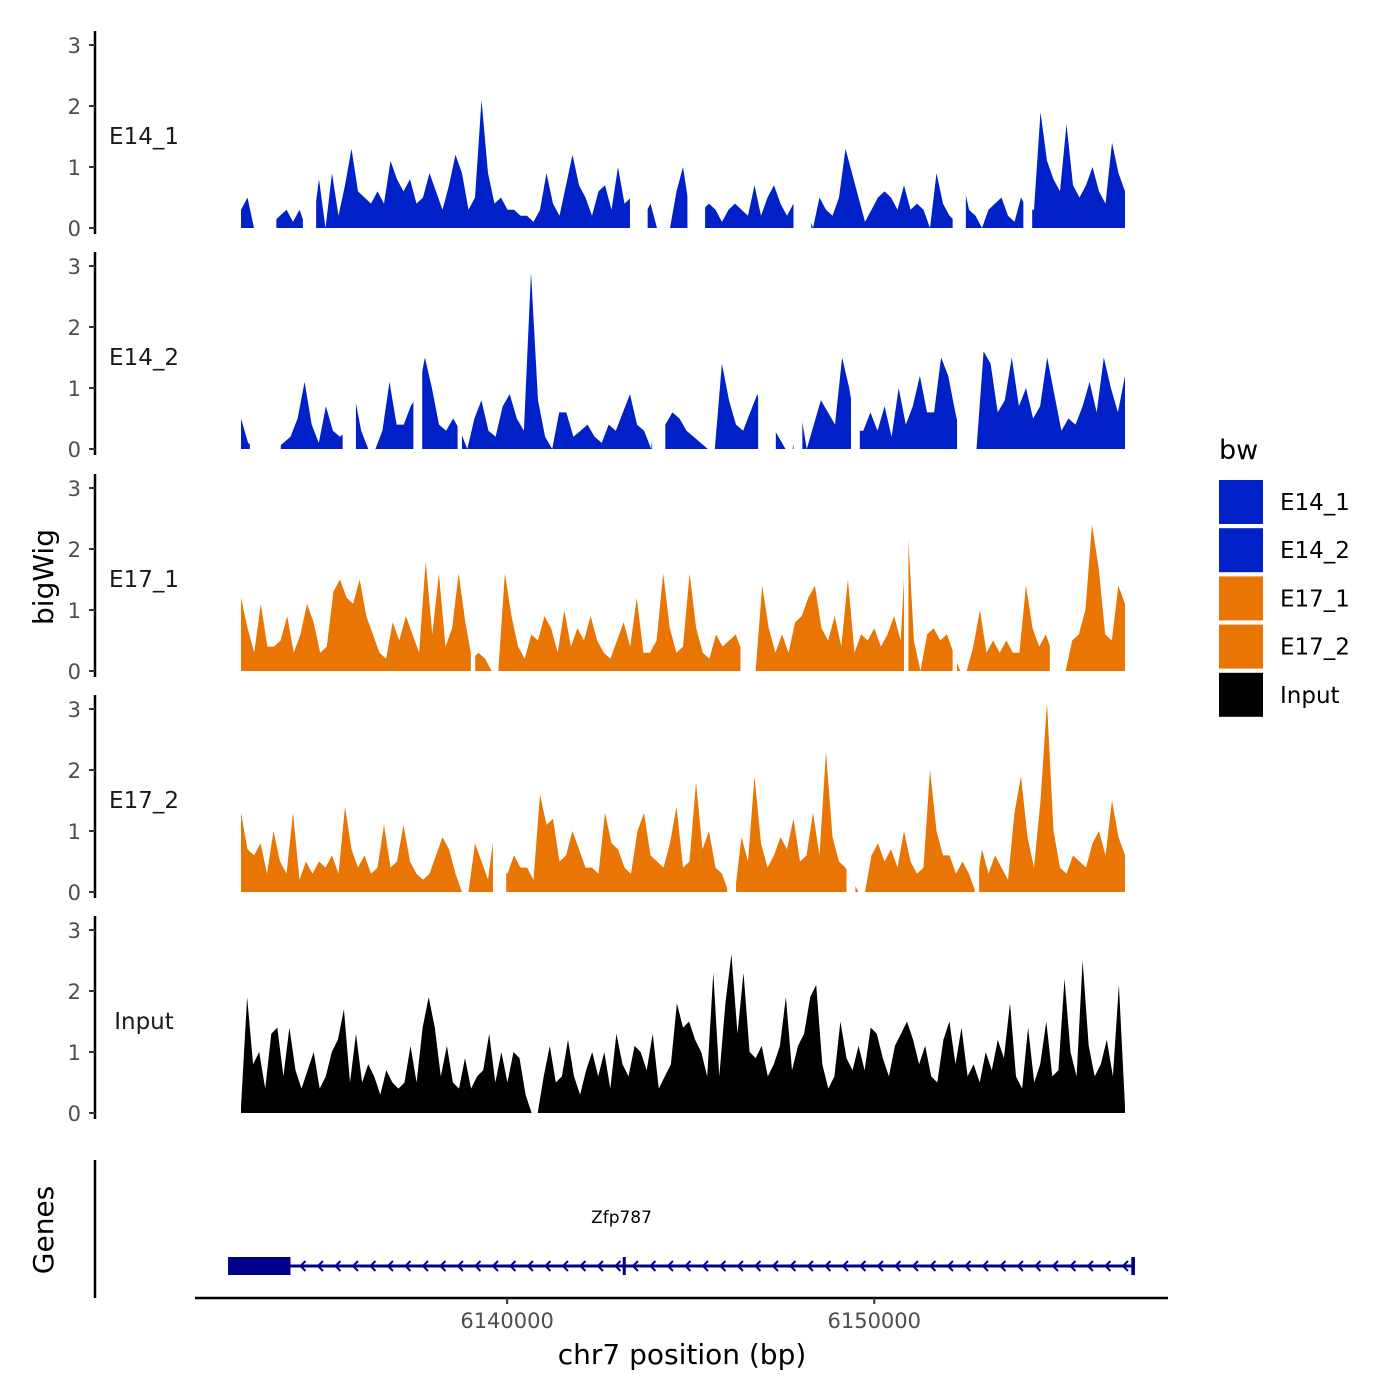 The image size is (1400, 1400). I want to click on track-label: Input, so click(144, 1022).